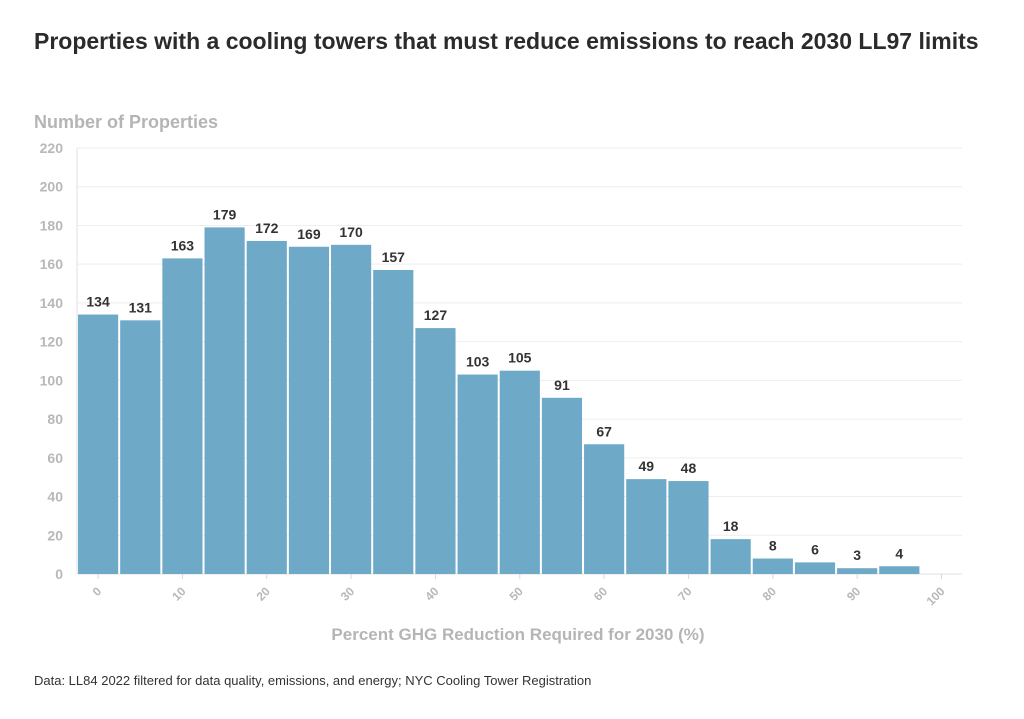  What do you see at coordinates (604, 431) in the screenshot?
I see `bar-value-label: 67` at bounding box center [604, 431].